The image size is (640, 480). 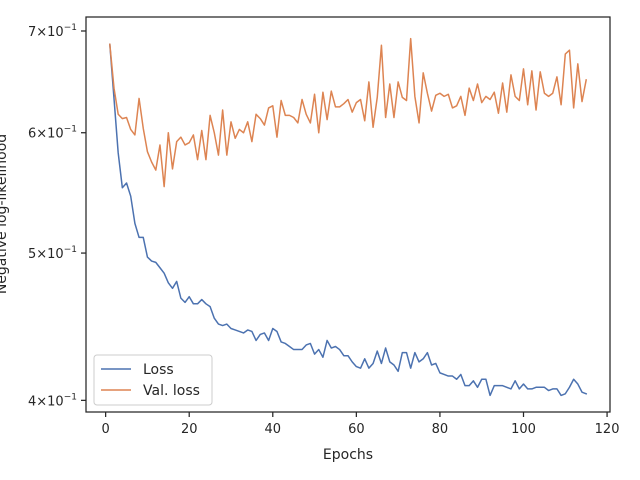 I want to click on y-tick-label: 7×10⁻¹, so click(x=52, y=31).